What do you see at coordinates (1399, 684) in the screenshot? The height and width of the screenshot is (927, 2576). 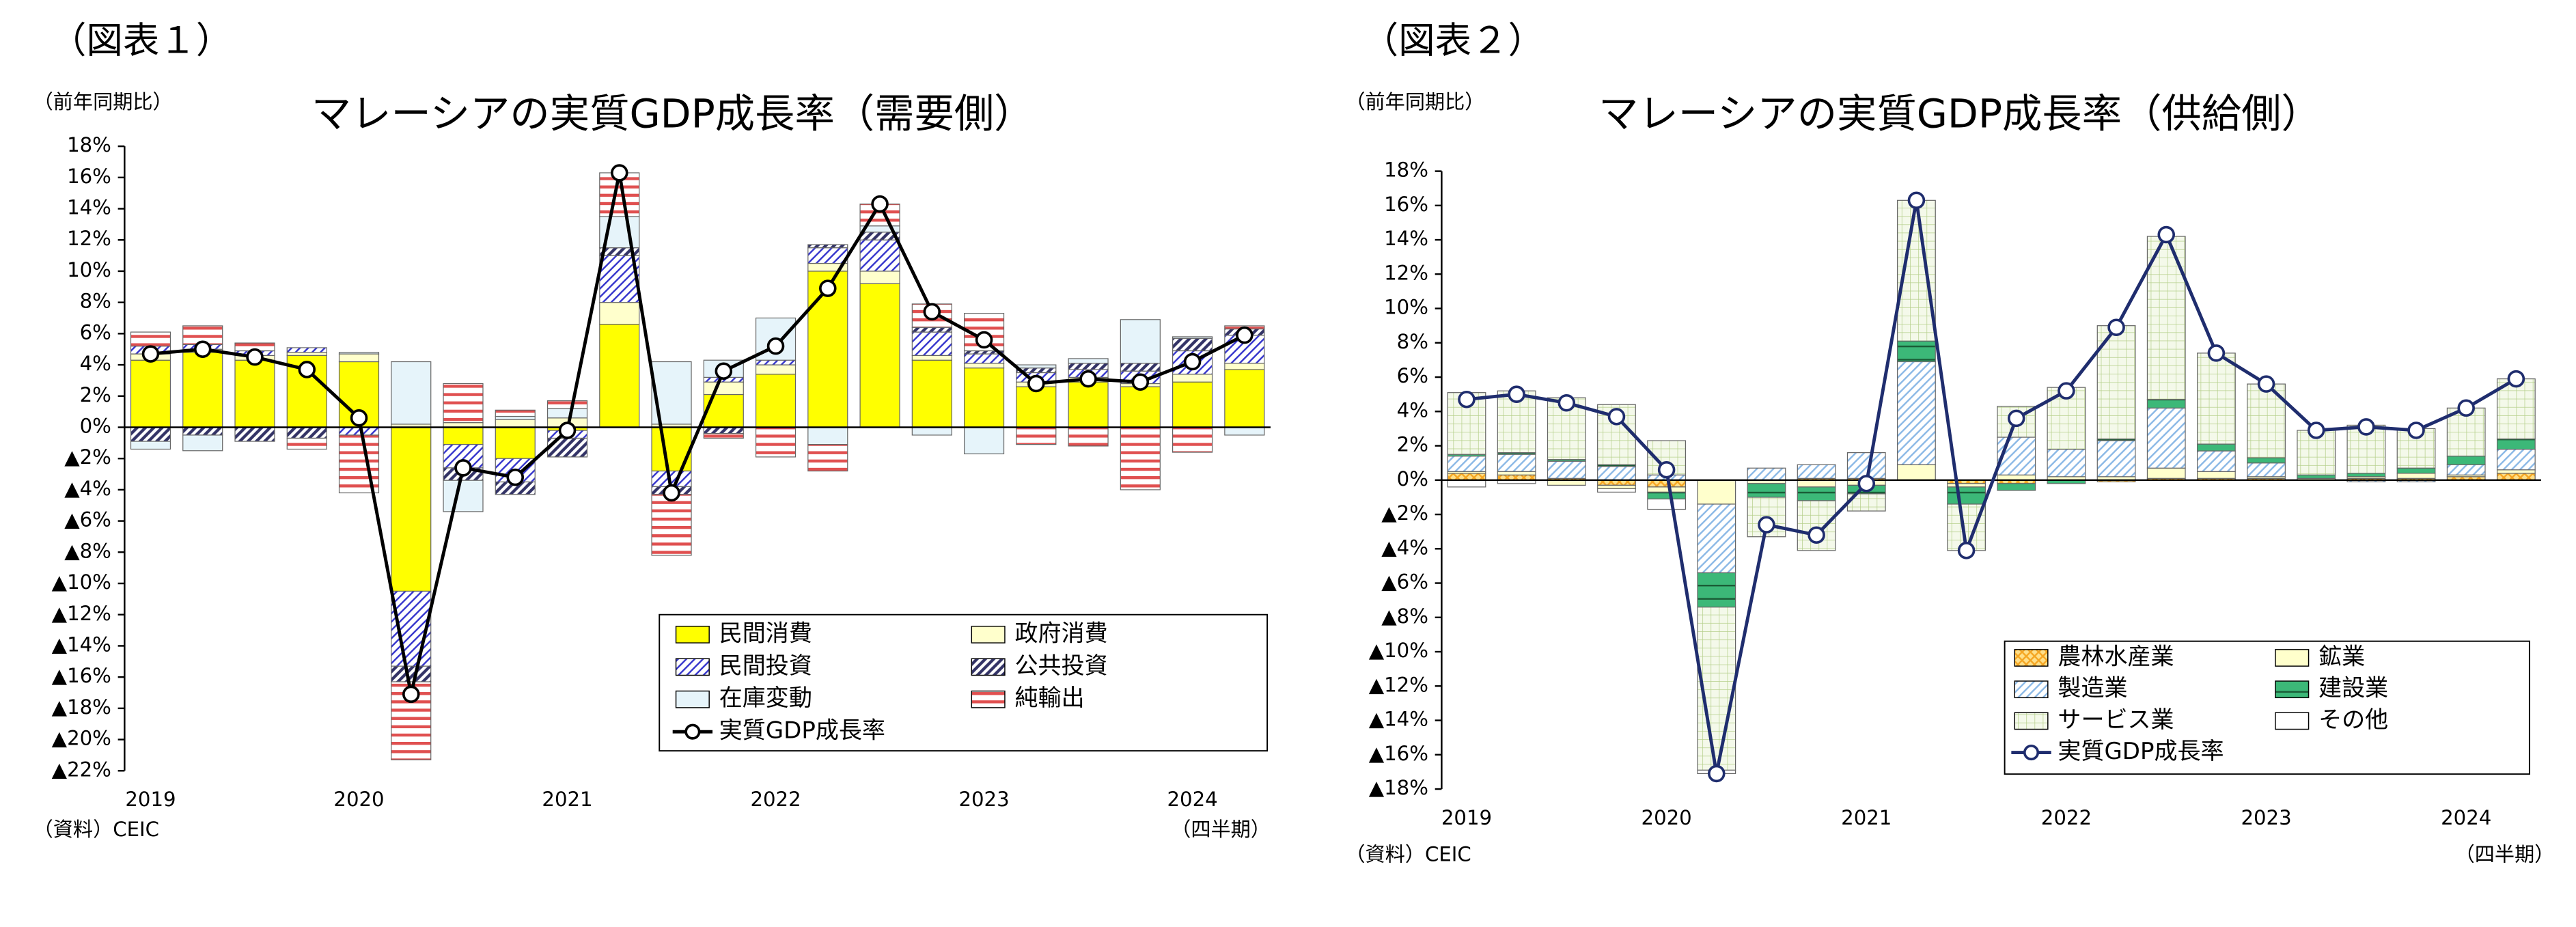 I see `y-tick-label: ▲12%` at bounding box center [1399, 684].